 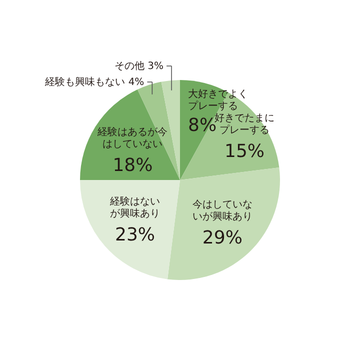 I want to click on slice-label: 経験はないが興味あり, so click(x=134, y=208).